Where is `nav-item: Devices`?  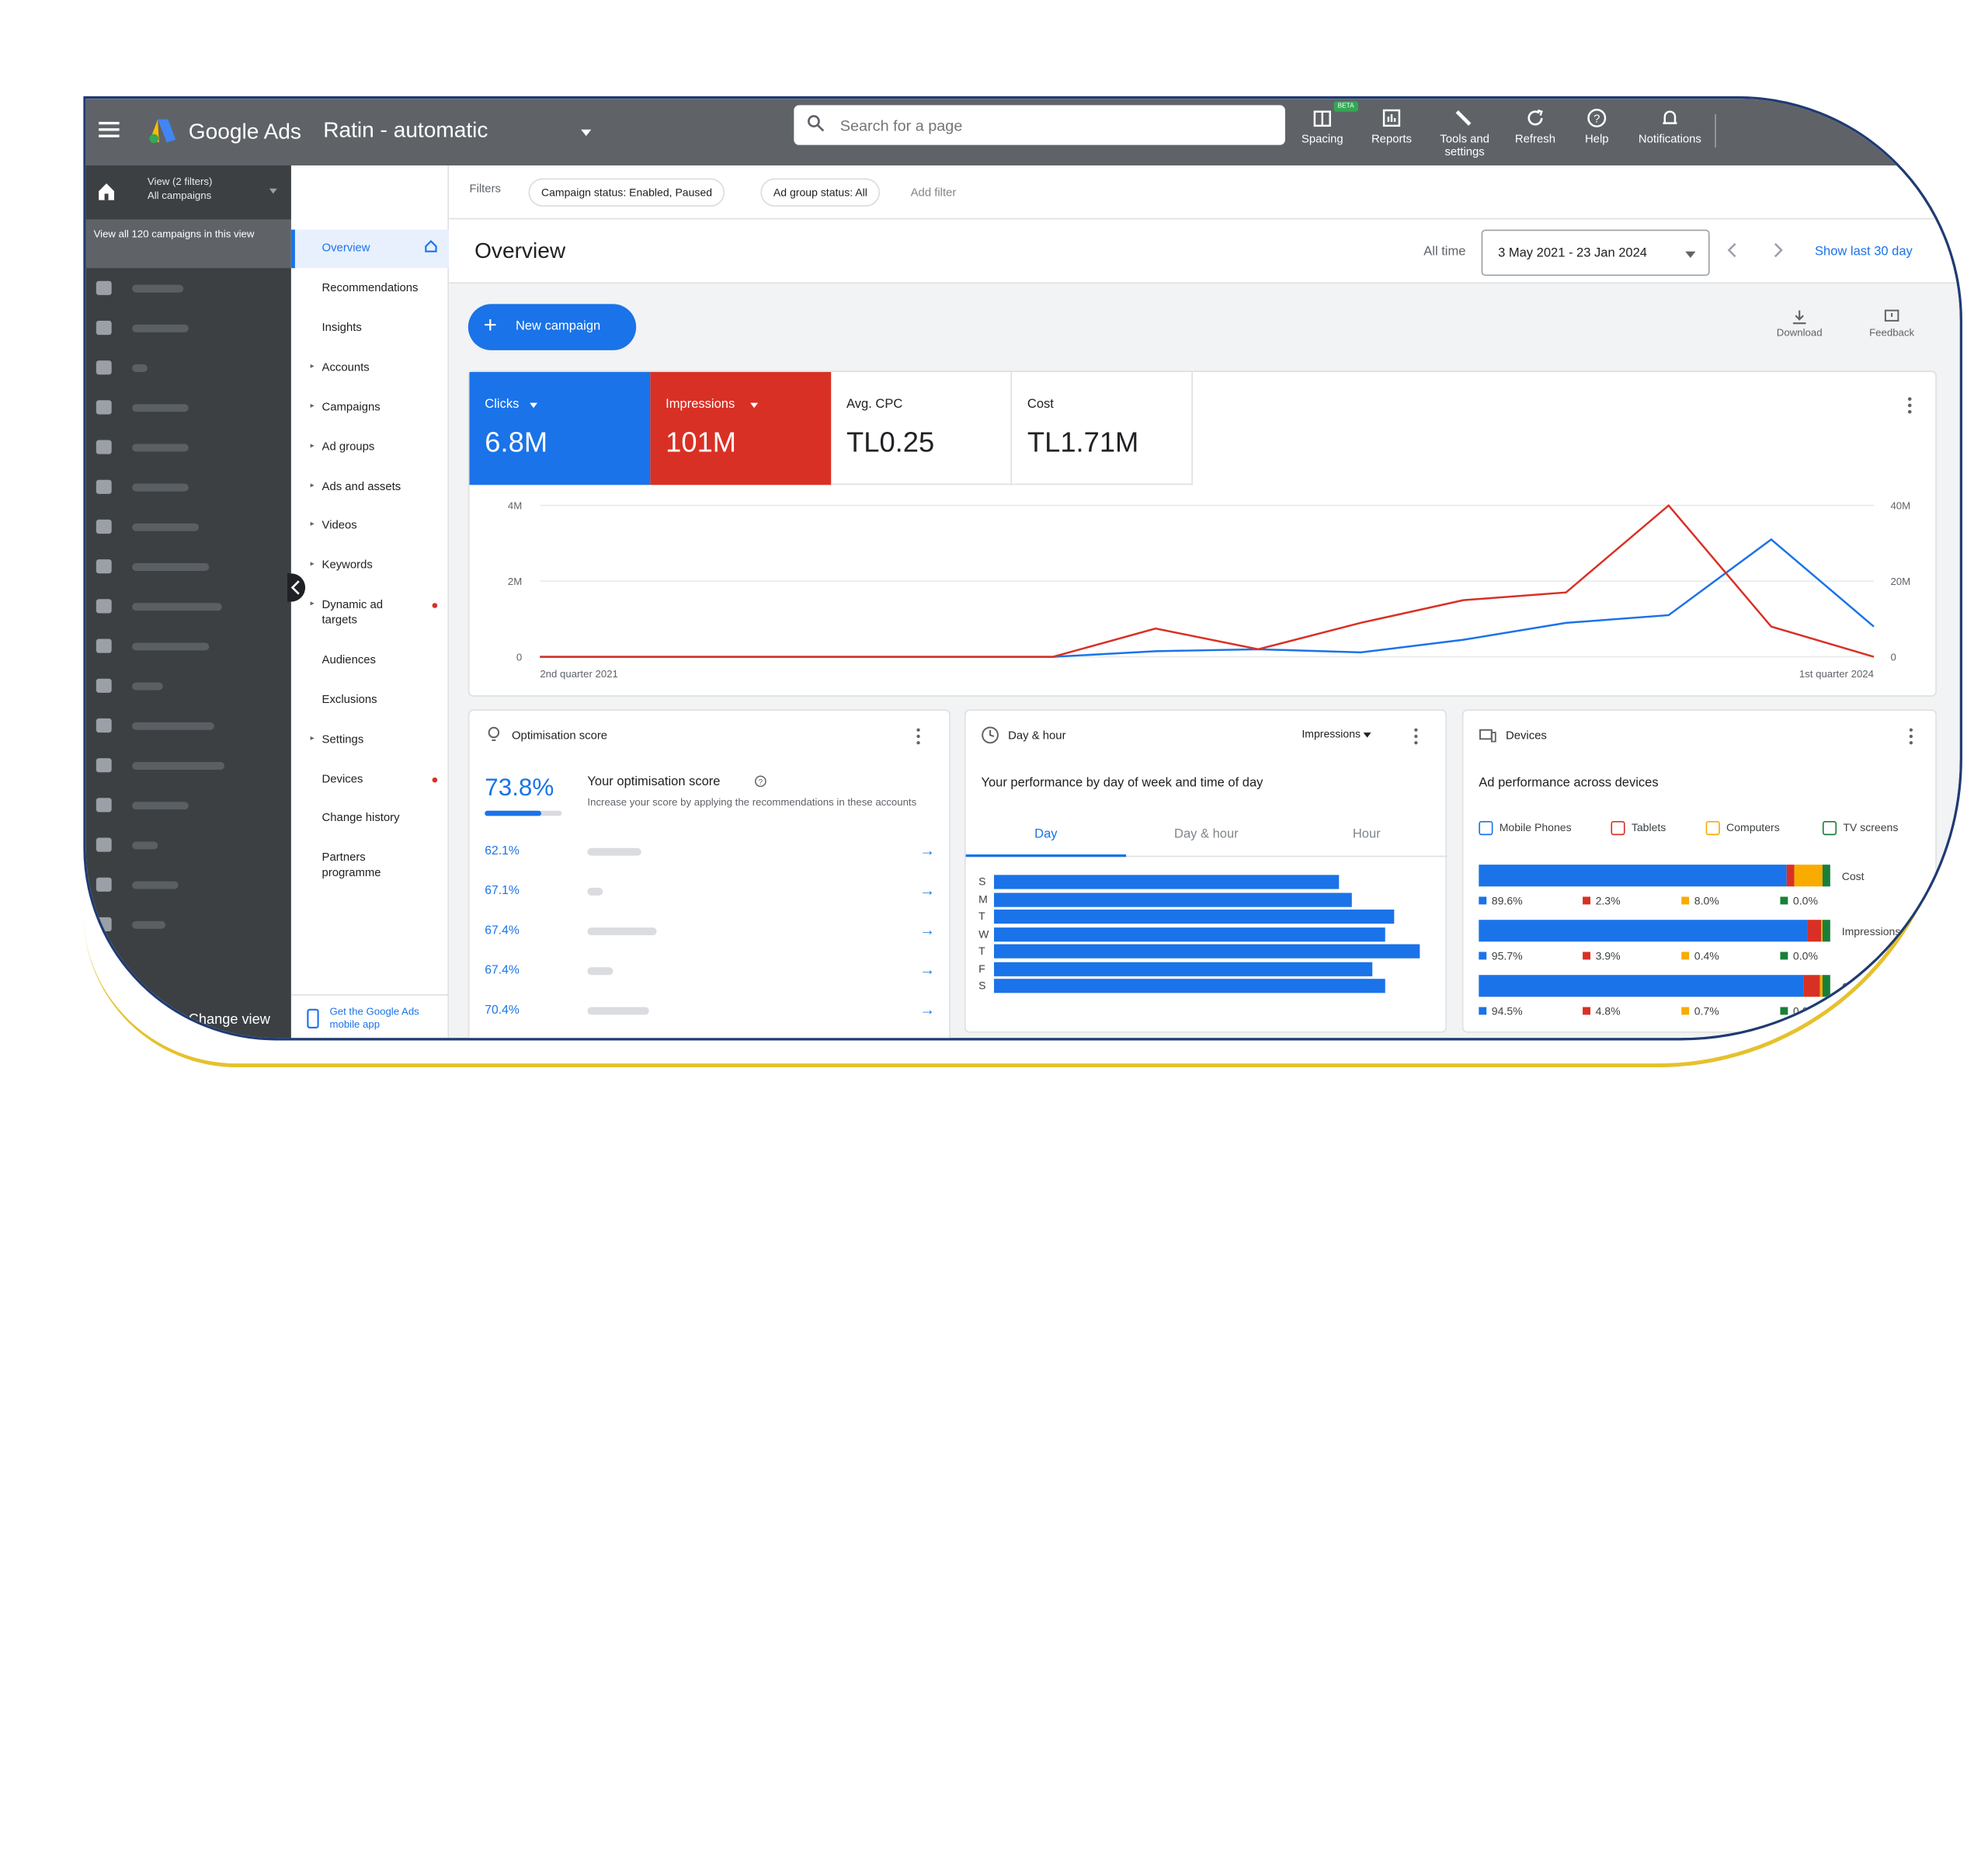
nav-item: Devices is located at coordinates (342, 778).